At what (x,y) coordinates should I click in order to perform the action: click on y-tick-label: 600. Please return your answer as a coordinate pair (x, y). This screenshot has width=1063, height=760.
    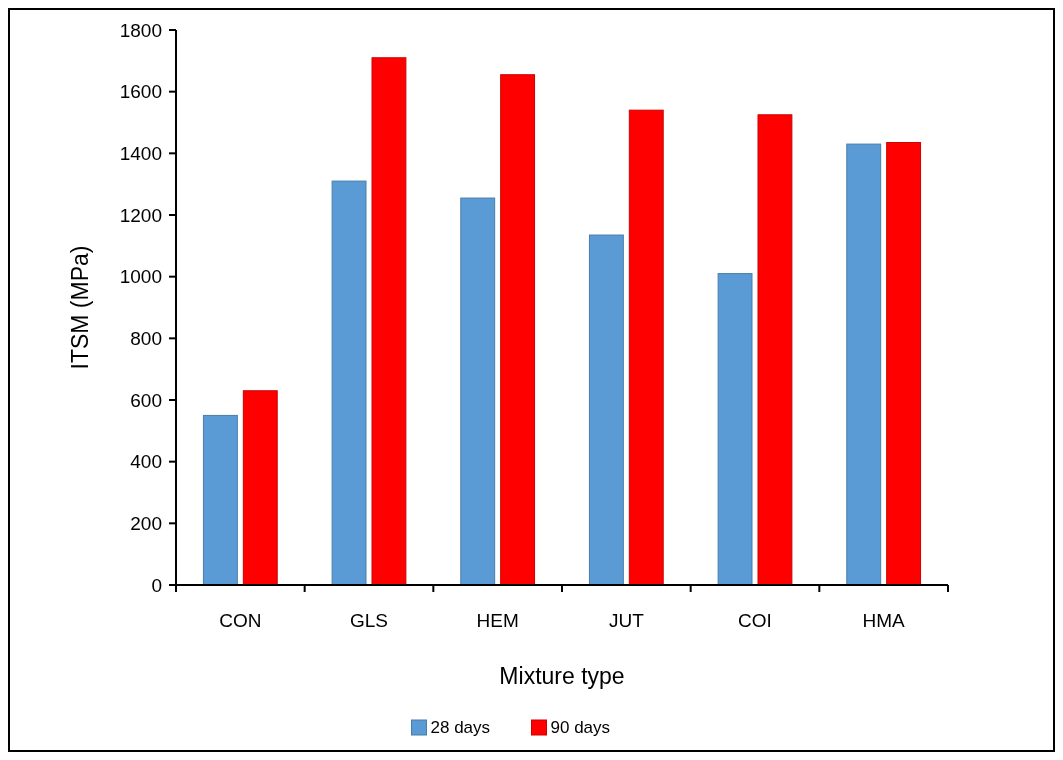
    Looking at the image, I should click on (146, 400).